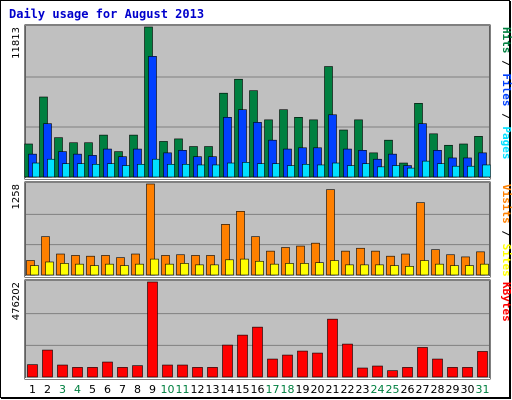 The image size is (512, 400). What do you see at coordinates (506, 204) in the screenshot?
I see `panel-visits-legend-part: Visits` at bounding box center [506, 204].